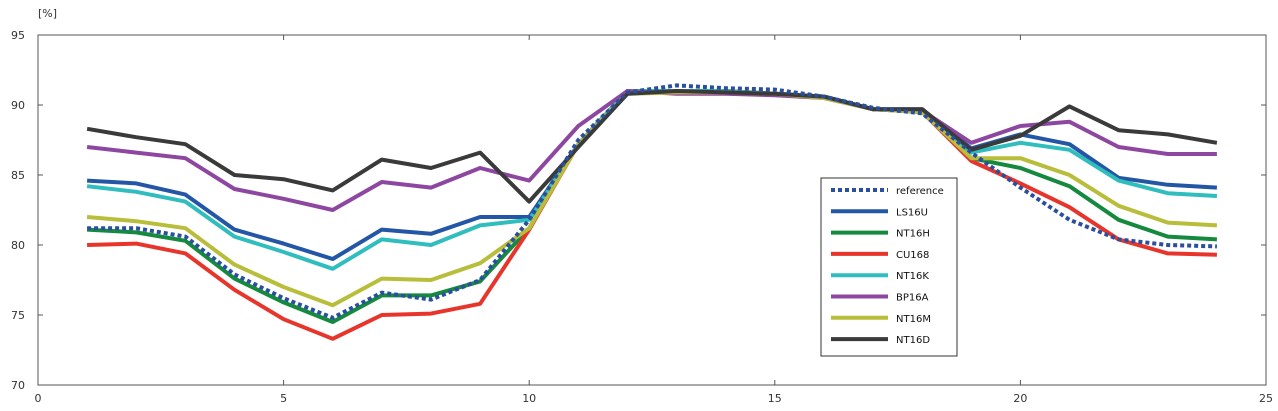 This screenshot has width=1278, height=411. I want to click on legend-label-nt16k: NT16K, so click(912, 276).